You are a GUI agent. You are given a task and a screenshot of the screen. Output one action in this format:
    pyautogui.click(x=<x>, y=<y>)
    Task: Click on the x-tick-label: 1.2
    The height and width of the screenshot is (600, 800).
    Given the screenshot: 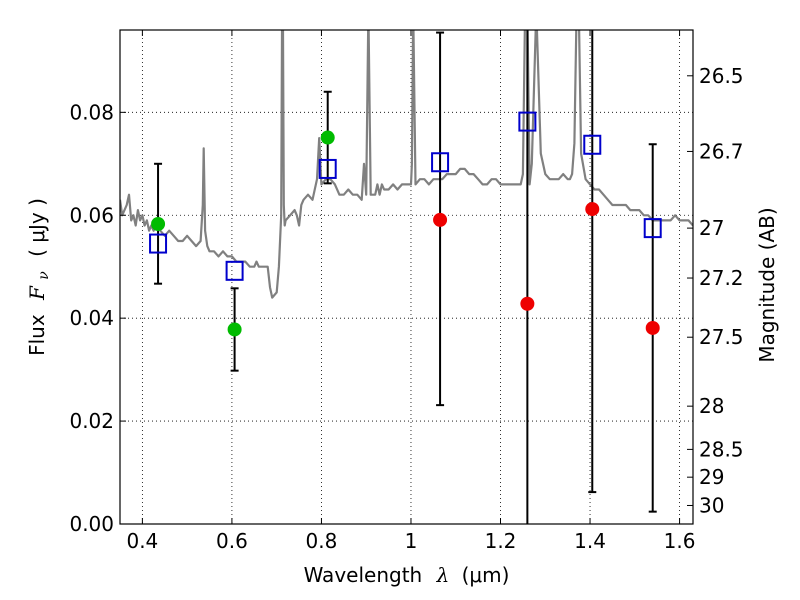 What is the action you would take?
    pyautogui.click(x=501, y=541)
    